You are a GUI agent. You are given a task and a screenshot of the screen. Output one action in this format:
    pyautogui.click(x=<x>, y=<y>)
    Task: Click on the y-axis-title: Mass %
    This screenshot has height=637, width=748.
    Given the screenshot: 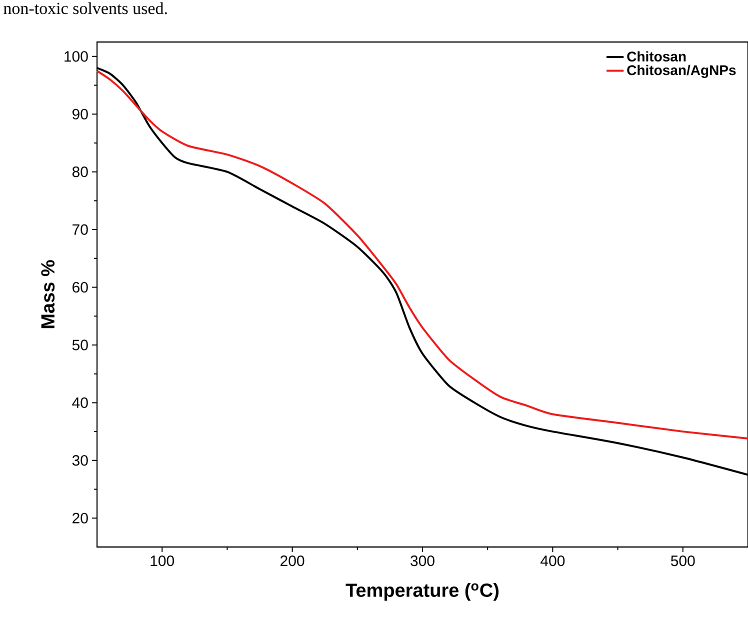 What is the action you would take?
    pyautogui.click(x=48, y=294)
    